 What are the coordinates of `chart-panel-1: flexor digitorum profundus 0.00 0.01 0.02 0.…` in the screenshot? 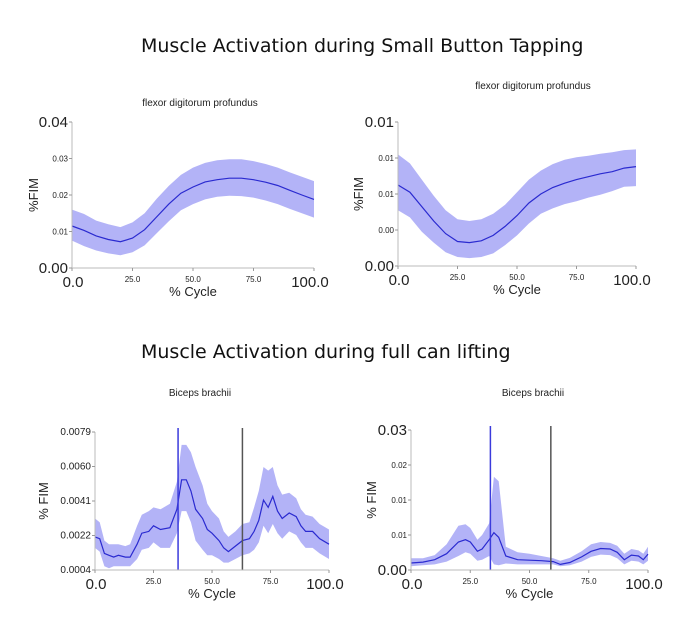 It's located at (177, 198).